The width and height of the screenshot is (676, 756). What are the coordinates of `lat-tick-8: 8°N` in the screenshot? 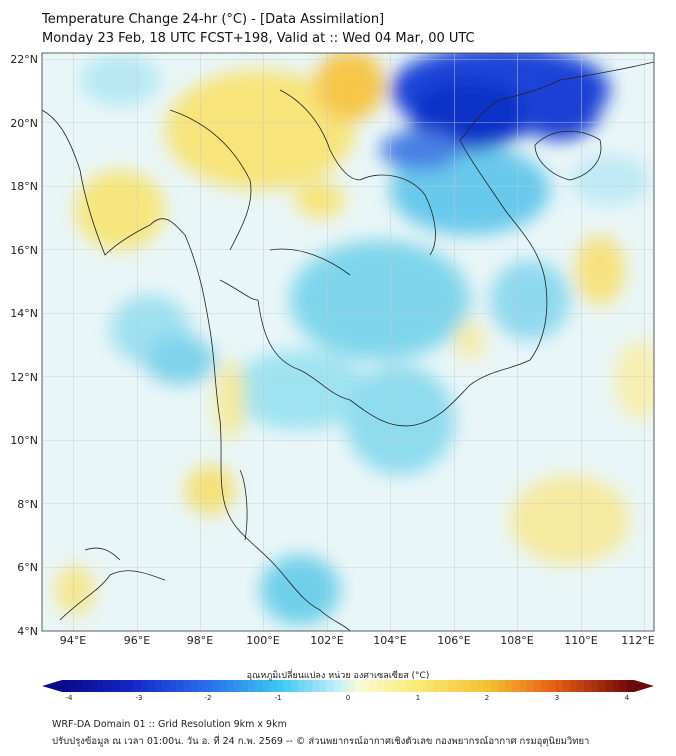 It's located at (27, 504).